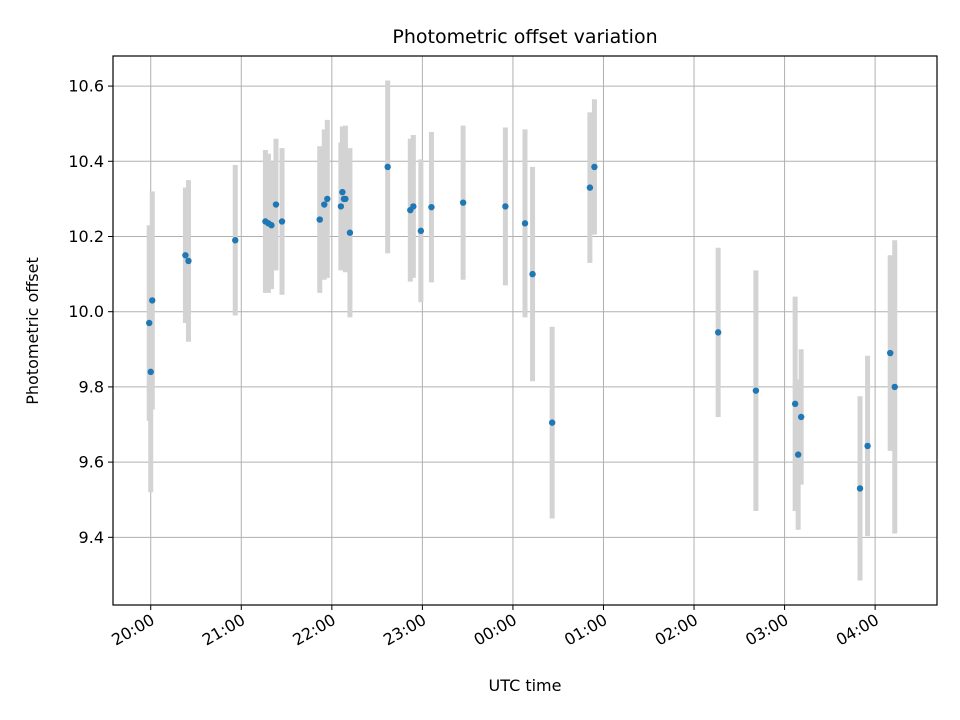  What do you see at coordinates (525, 685) in the screenshot?
I see `x-axis-label: UTC time` at bounding box center [525, 685].